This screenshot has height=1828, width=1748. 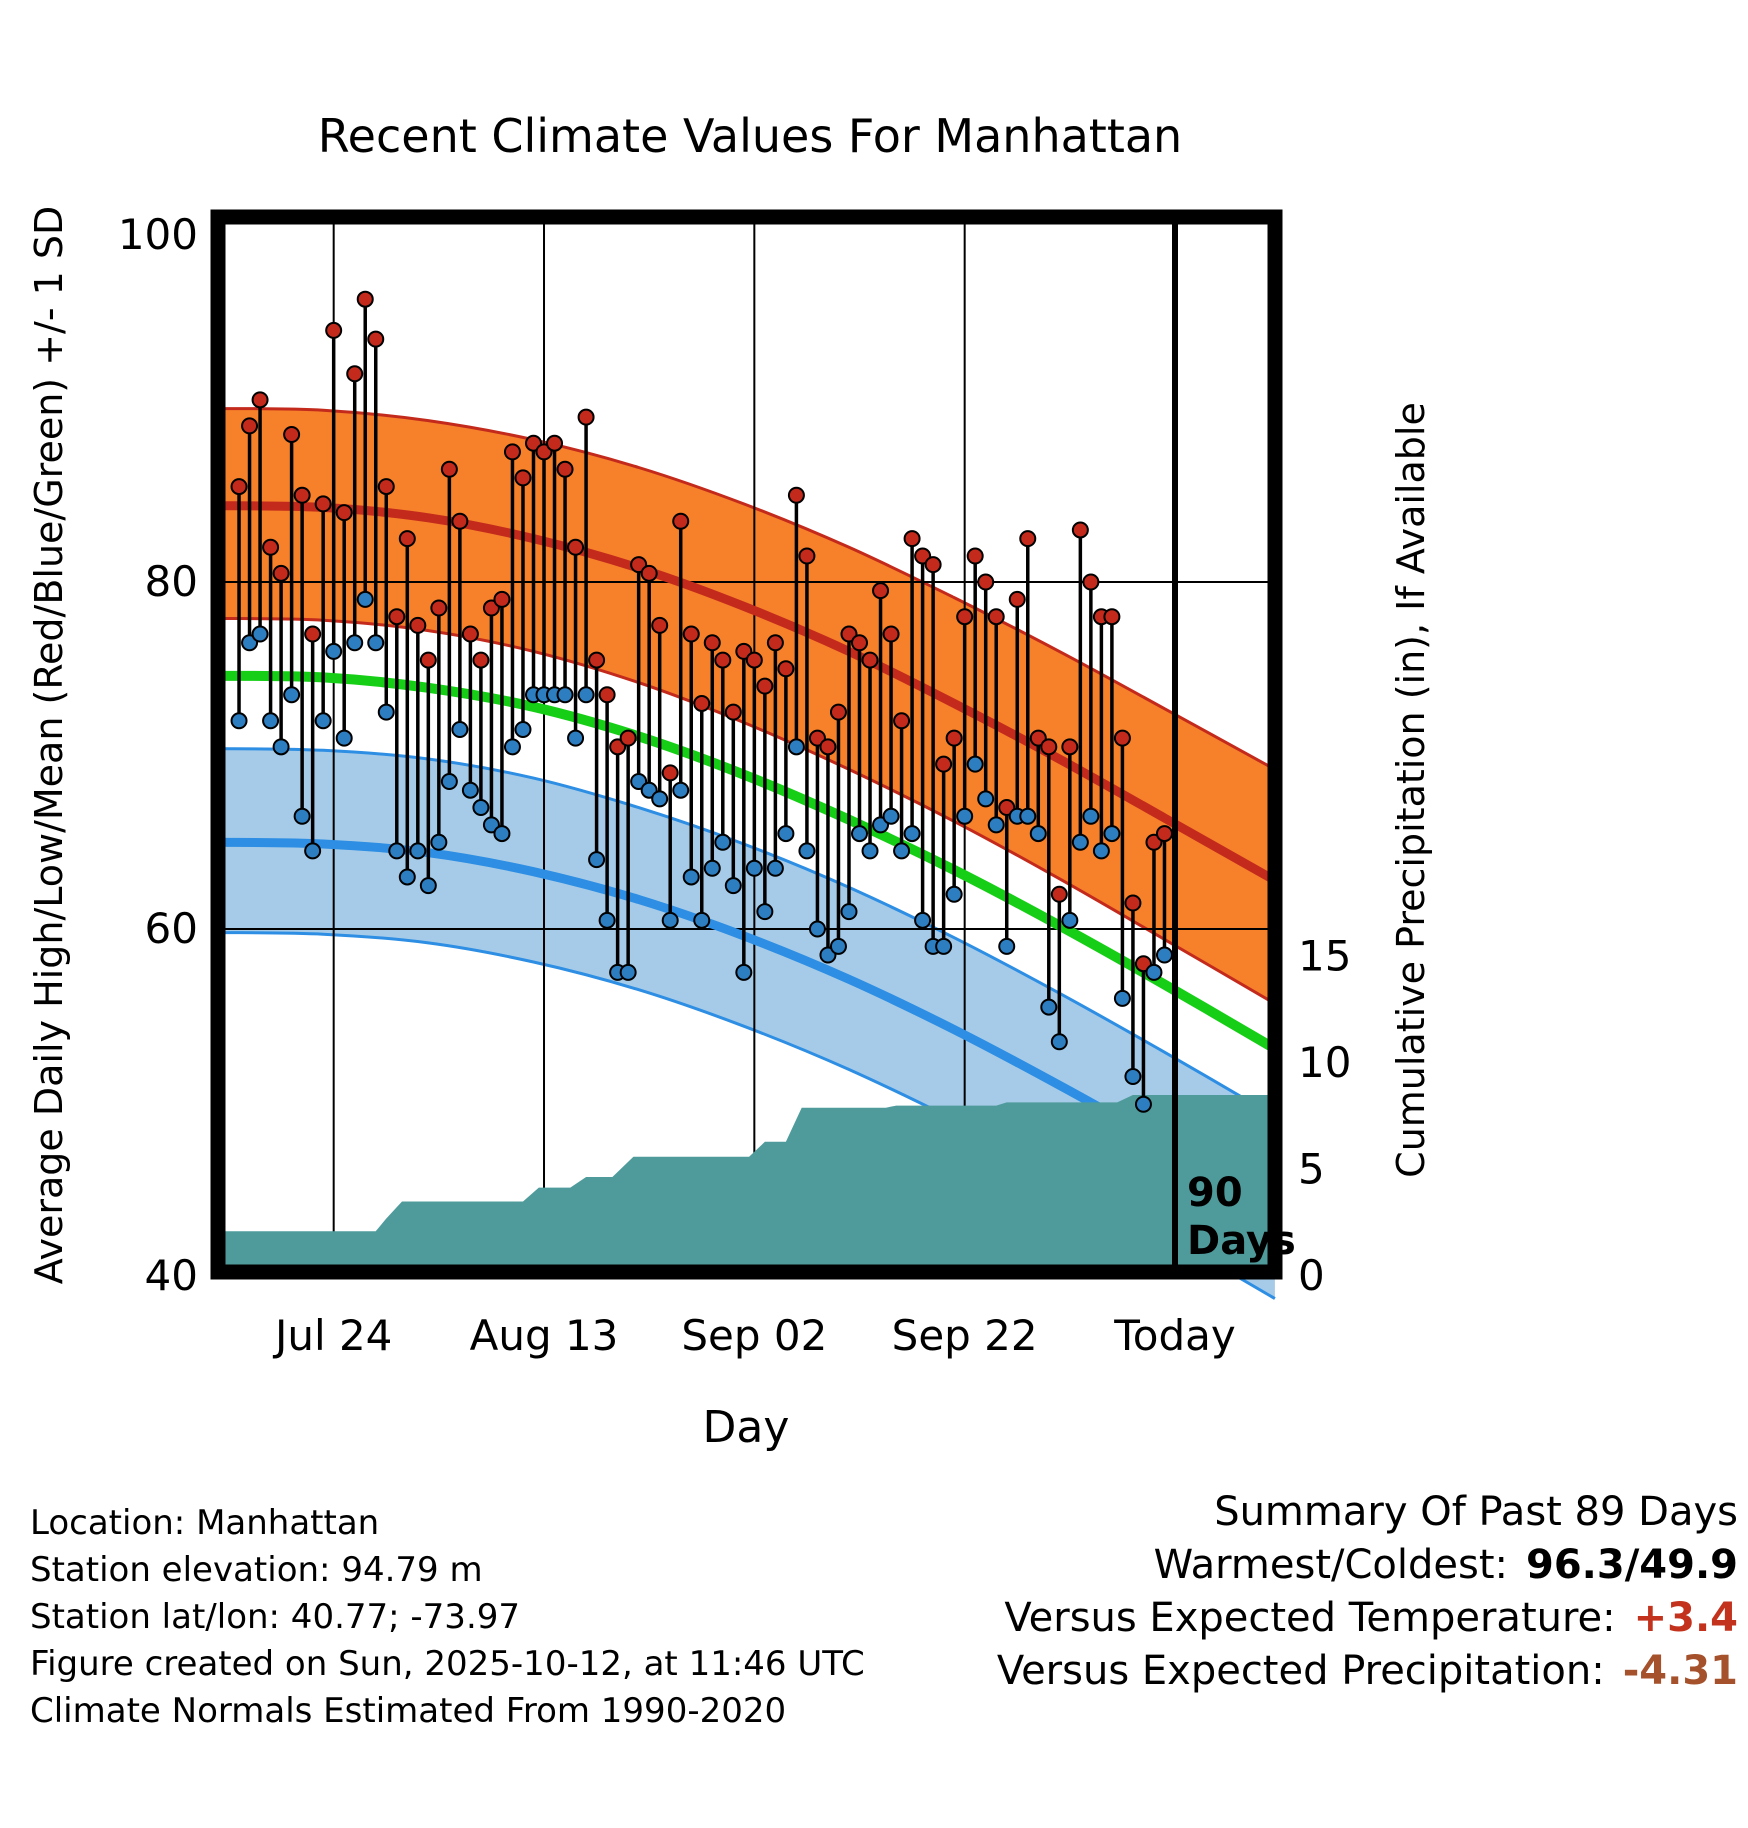 I want to click on temp-delta-value: +3.4, so click(x=1685, y=1618).